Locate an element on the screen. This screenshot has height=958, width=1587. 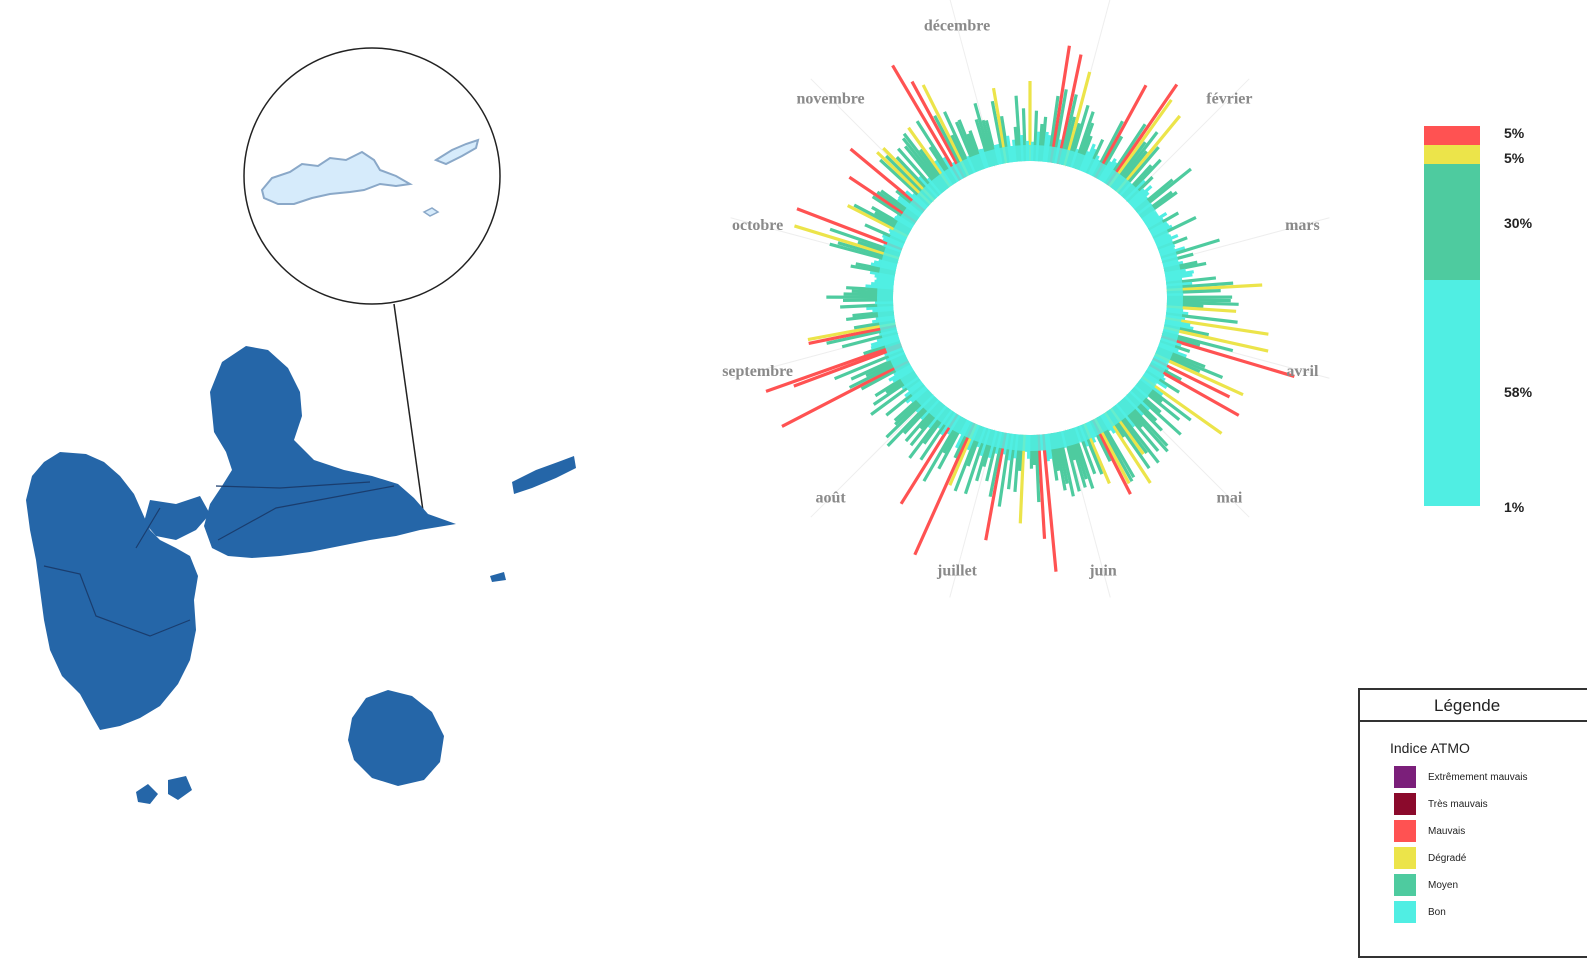
stack-percent-label: 1% is located at coordinates (1514, 507).